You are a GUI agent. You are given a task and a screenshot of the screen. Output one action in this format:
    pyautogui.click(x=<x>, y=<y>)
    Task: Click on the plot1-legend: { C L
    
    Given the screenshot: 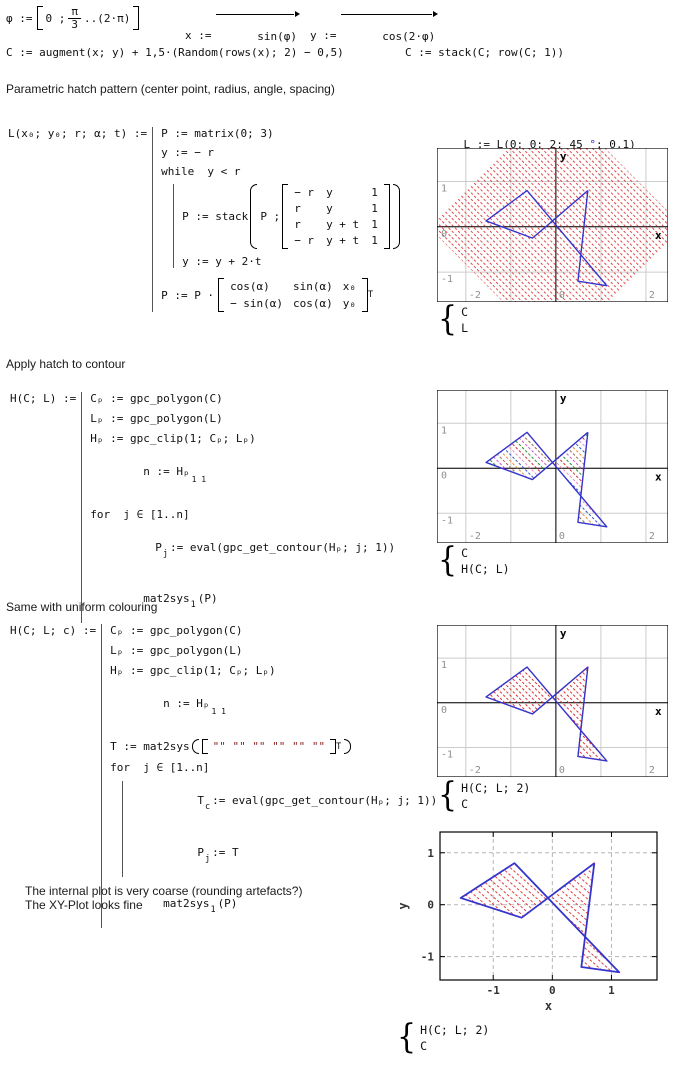 What is the action you would take?
    pyautogui.click(x=453, y=319)
    